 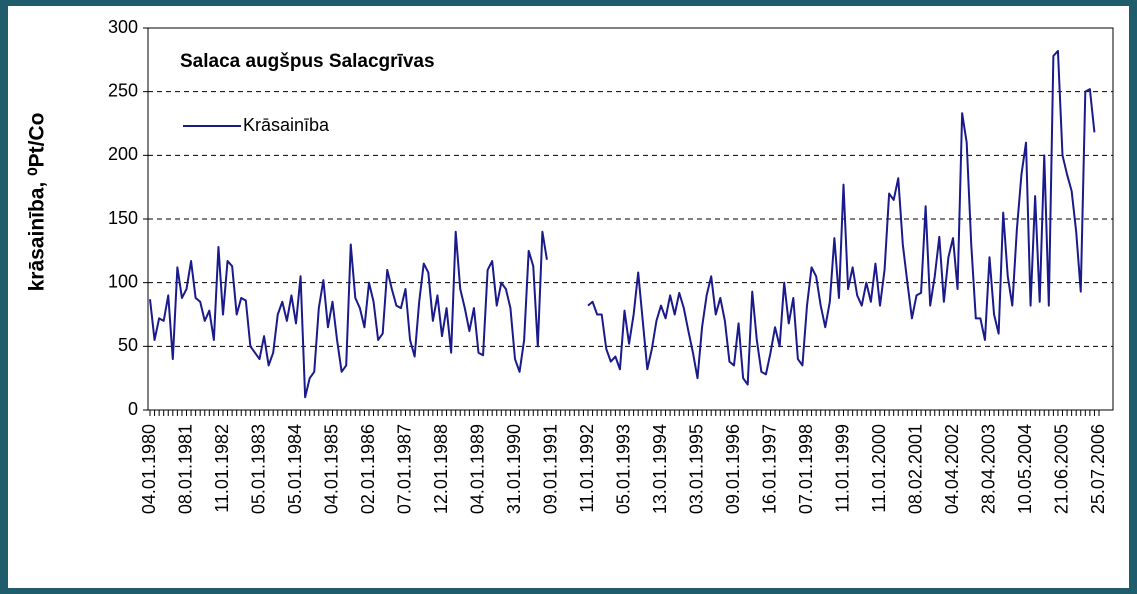 What do you see at coordinates (879, 468) in the screenshot?
I see `x-tick-label: 11.01.2000` at bounding box center [879, 468].